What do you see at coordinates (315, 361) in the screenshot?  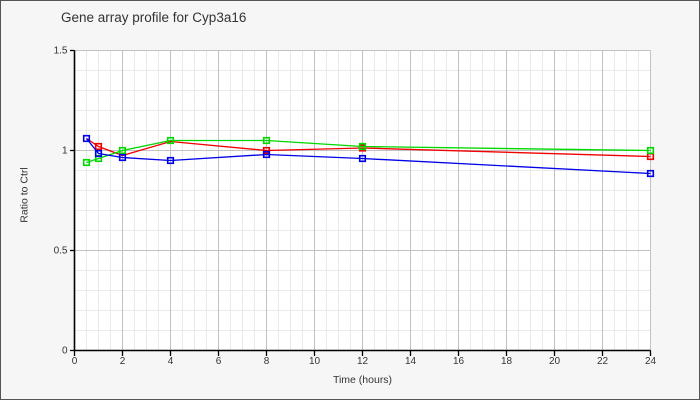 I see `svg-text: 10` at bounding box center [315, 361].